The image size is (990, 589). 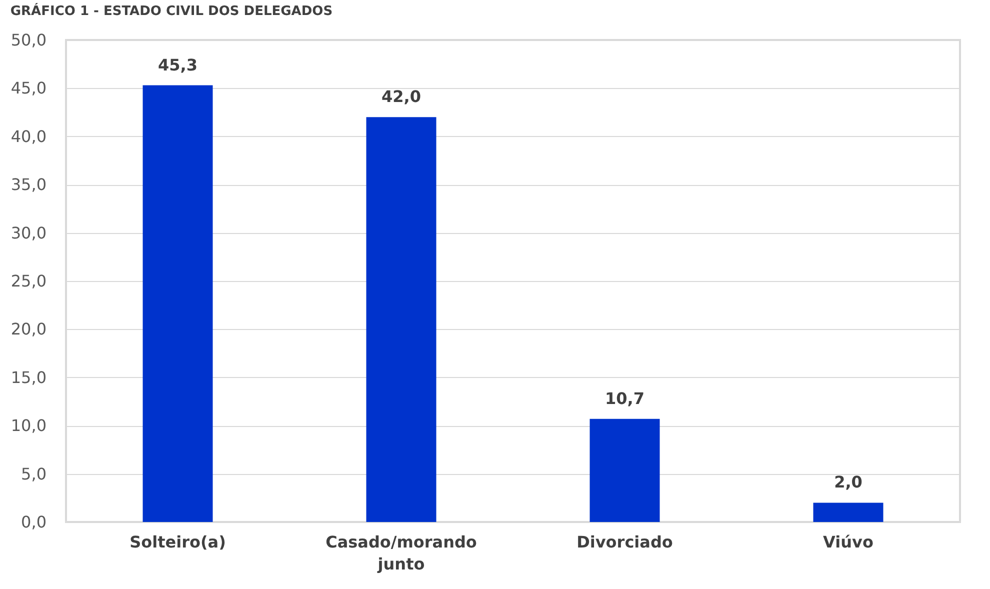 I want to click on x-tick-label: Viúvo, so click(x=848, y=542).